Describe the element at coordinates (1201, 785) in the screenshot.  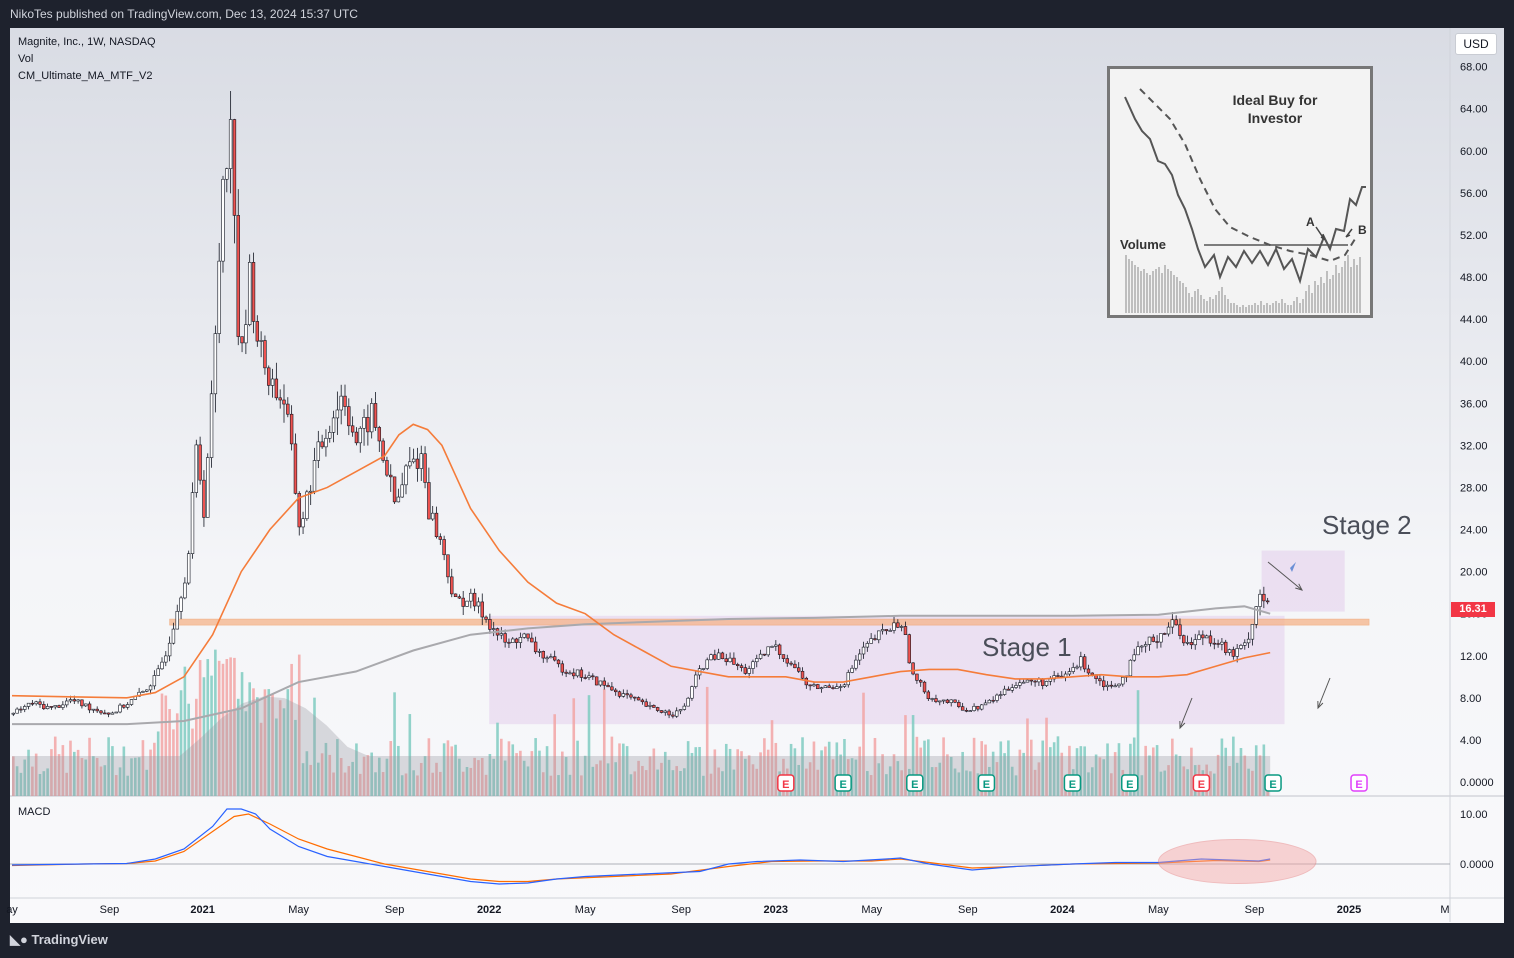
I see `earnings-marker-label: E` at that location.